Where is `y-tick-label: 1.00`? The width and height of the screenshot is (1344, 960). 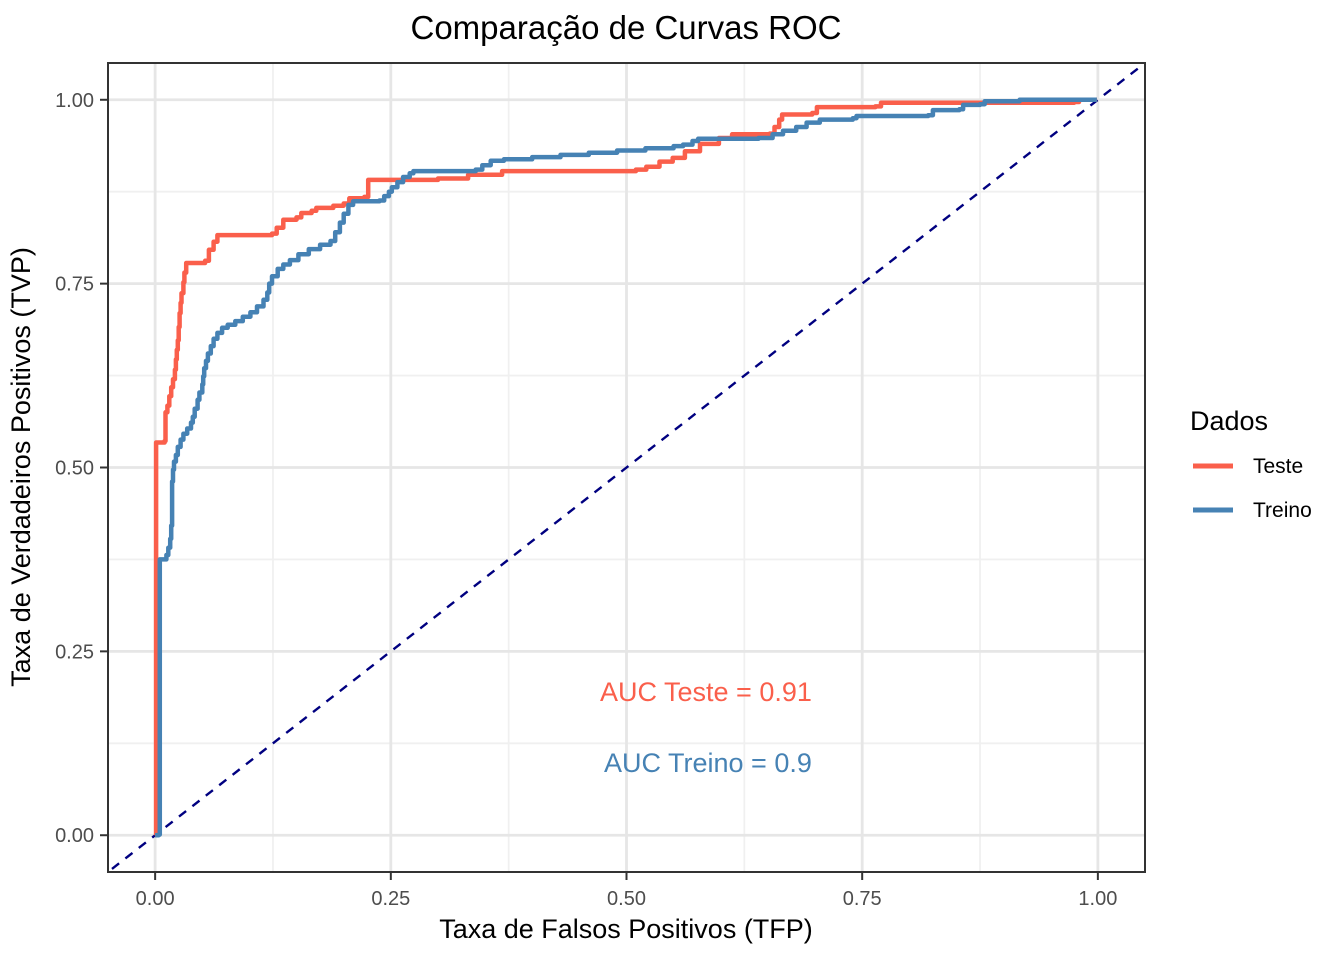
y-tick-label: 1.00 is located at coordinates (74, 101).